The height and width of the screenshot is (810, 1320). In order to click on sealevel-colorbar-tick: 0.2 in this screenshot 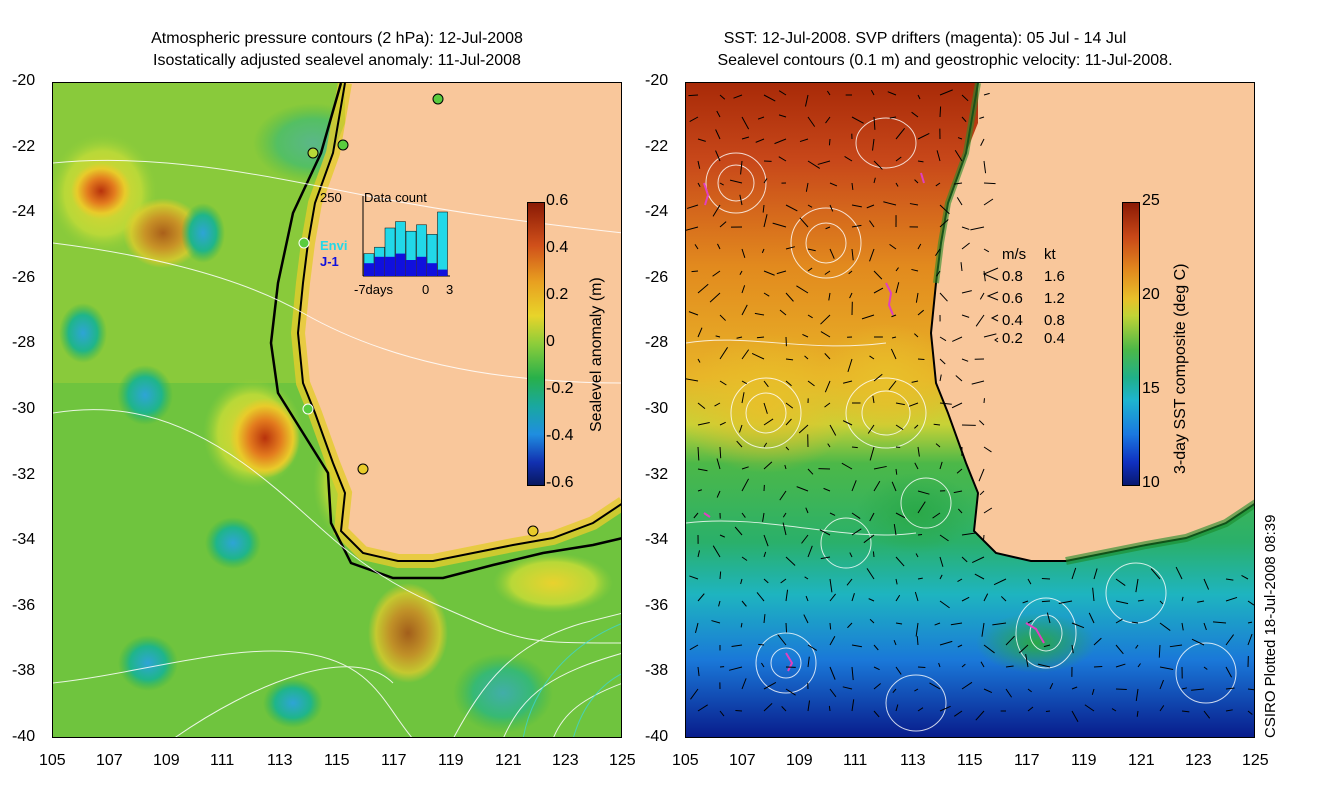, I will do `click(557, 294)`.